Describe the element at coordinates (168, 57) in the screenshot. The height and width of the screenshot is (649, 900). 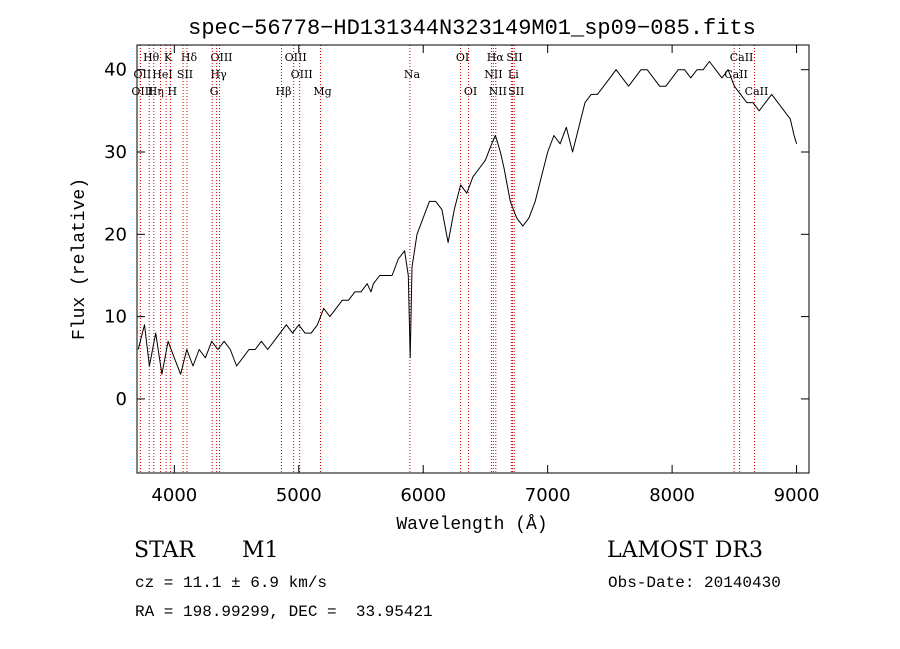
I see `marker-label-1: K` at that location.